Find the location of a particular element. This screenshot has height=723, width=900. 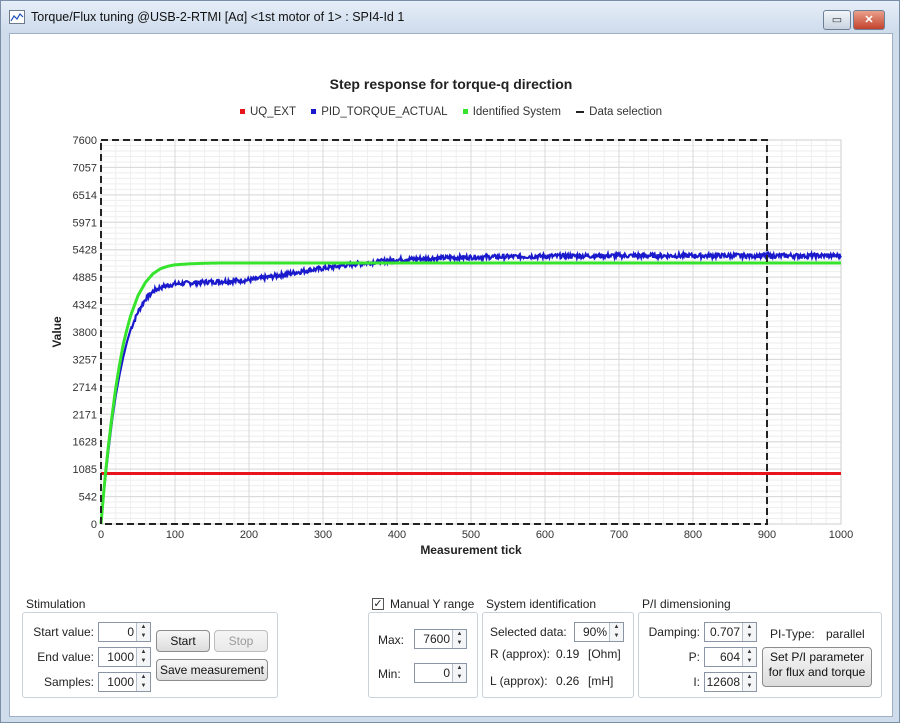

y-tick-label: 4342 is located at coordinates (85, 306).